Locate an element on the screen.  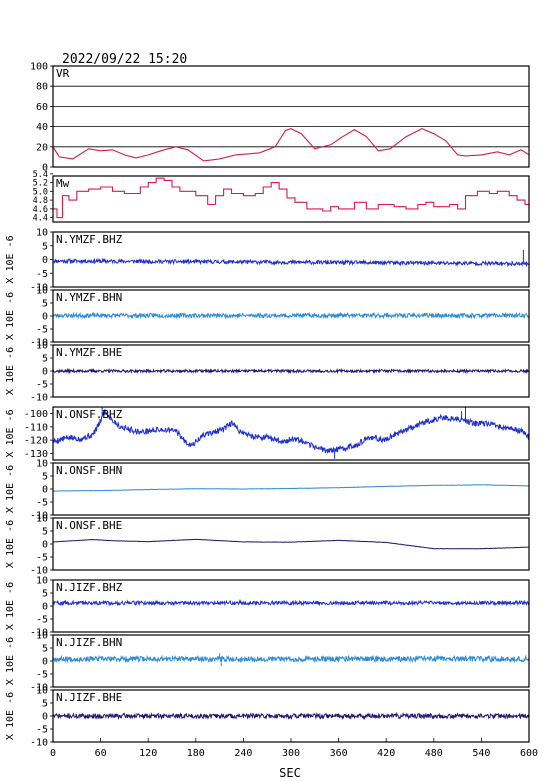
x-axis: 0 60 120 180 240 300 360 420 480 540 600 is located at coordinates (294, 748).